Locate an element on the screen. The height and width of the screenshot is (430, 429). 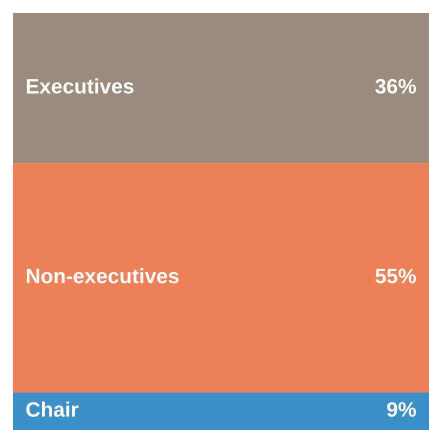
series-label: Non-executives is located at coordinates (102, 276).